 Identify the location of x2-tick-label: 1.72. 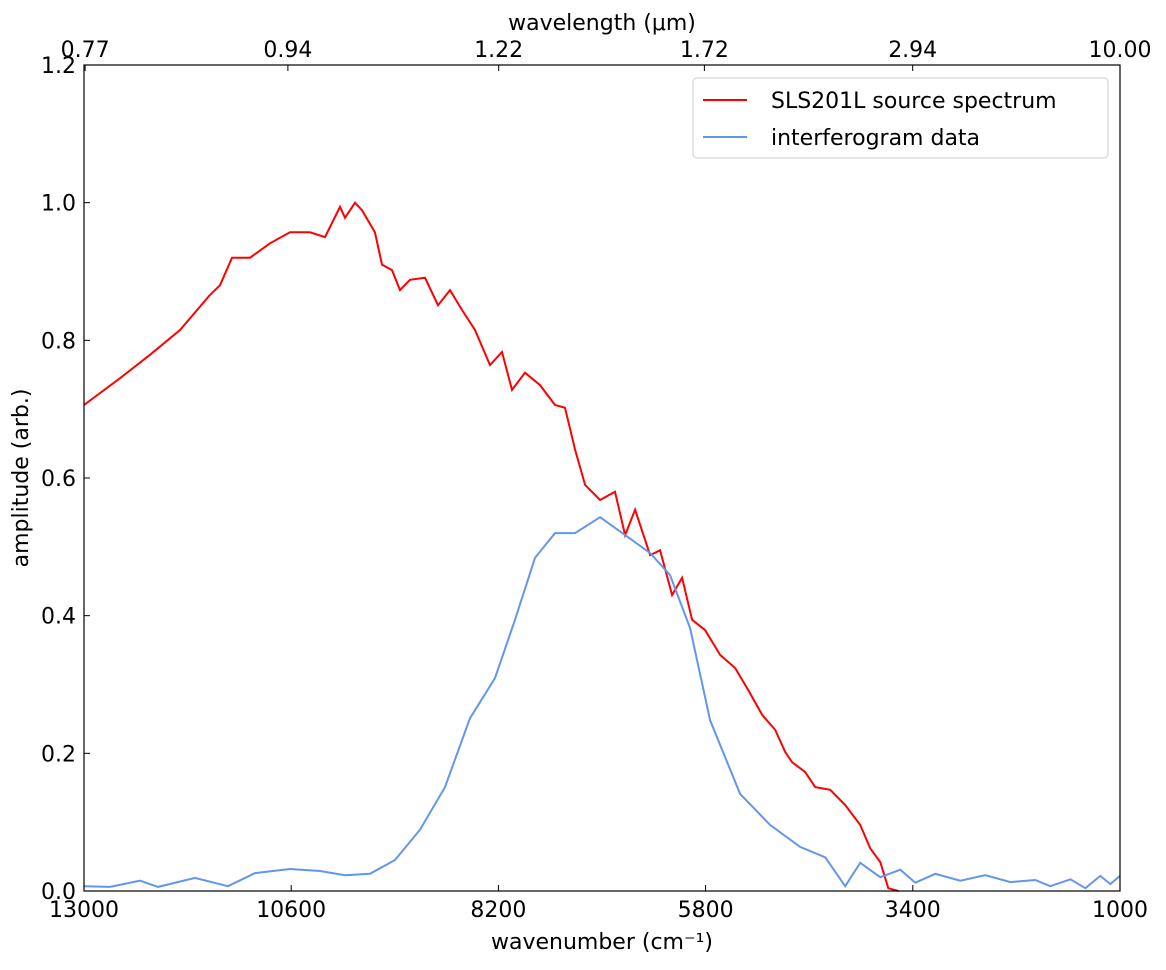
(704, 50).